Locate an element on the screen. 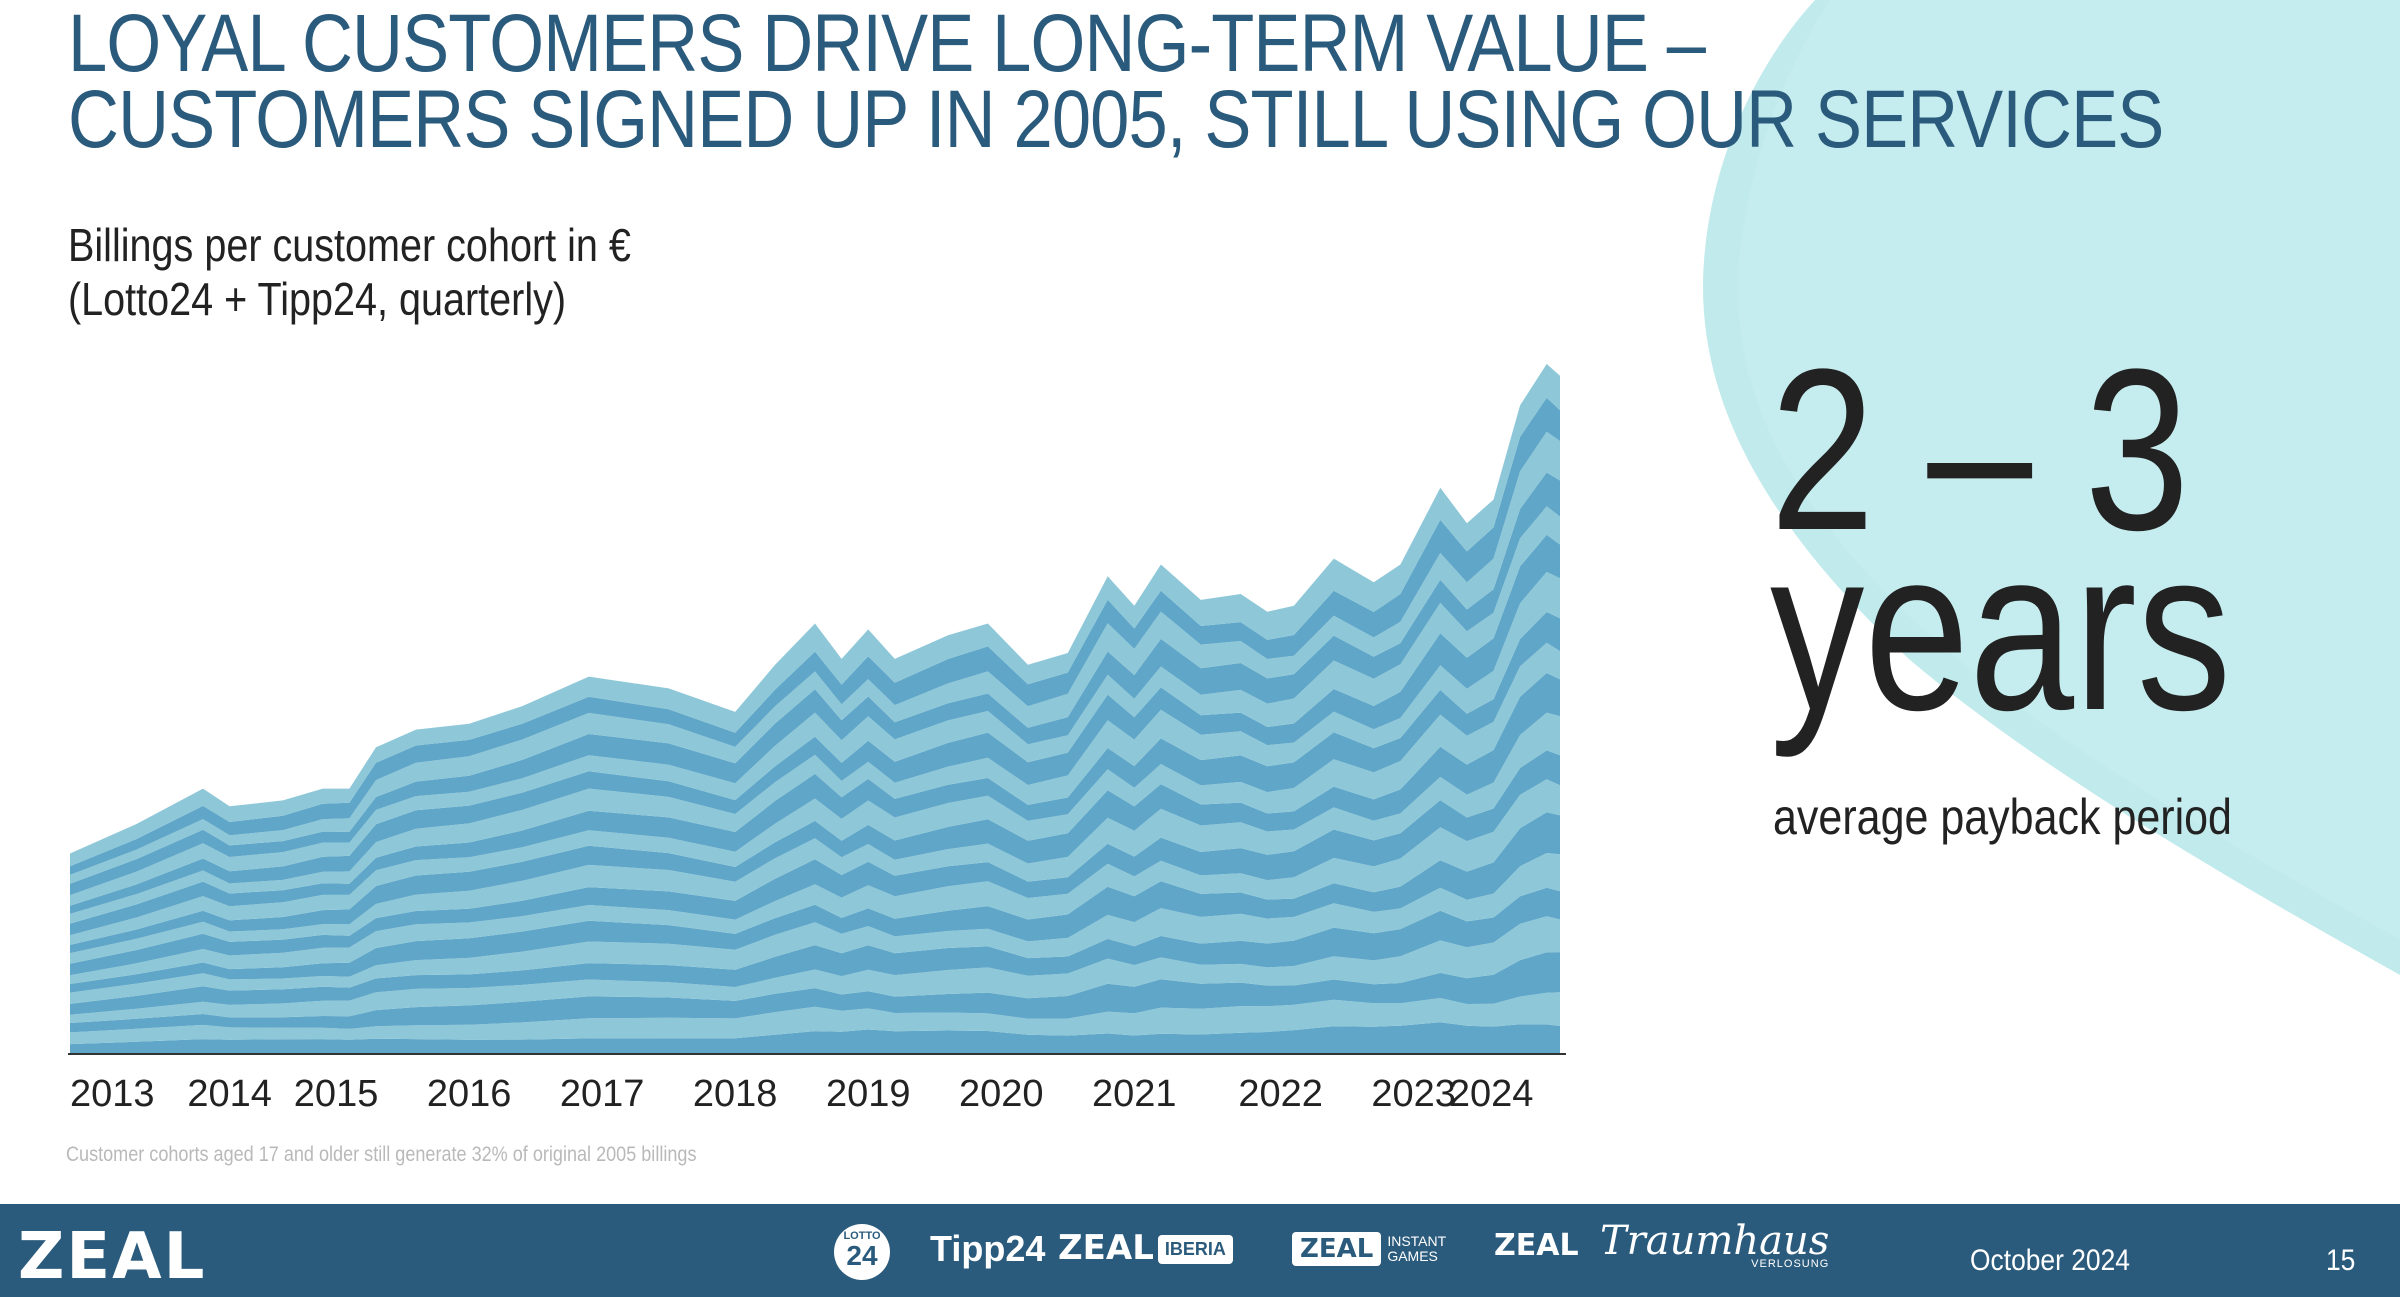  x-tick-label: 2019 is located at coordinates (868, 1094).